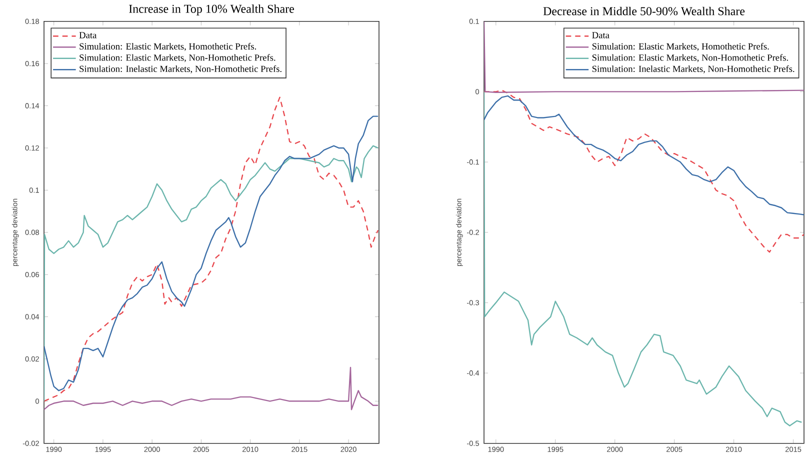  I want to click on chart-title: Increase in Top 10% Wealth Share, so click(211, 10).